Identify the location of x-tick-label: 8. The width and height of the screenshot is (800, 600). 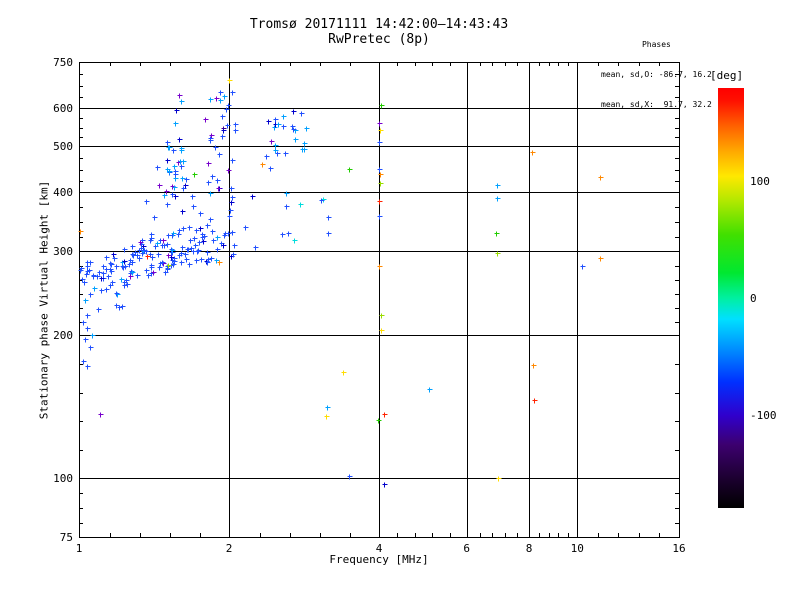
(529, 548).